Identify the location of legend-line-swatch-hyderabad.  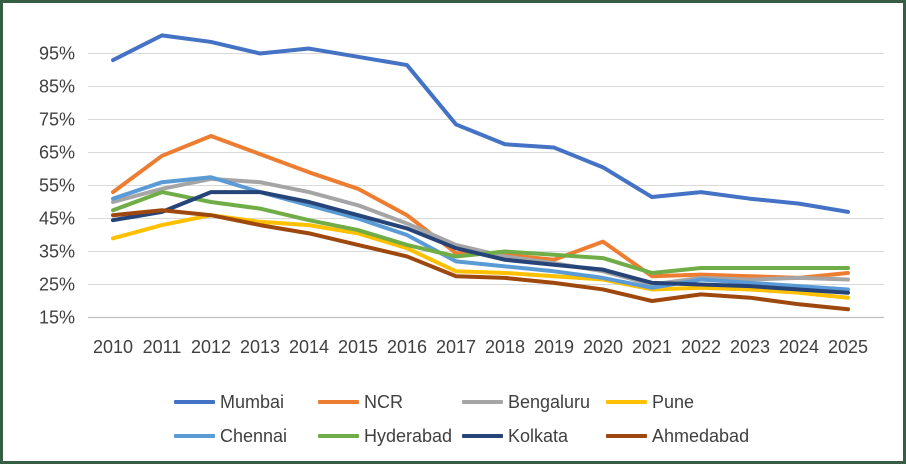
(338, 436).